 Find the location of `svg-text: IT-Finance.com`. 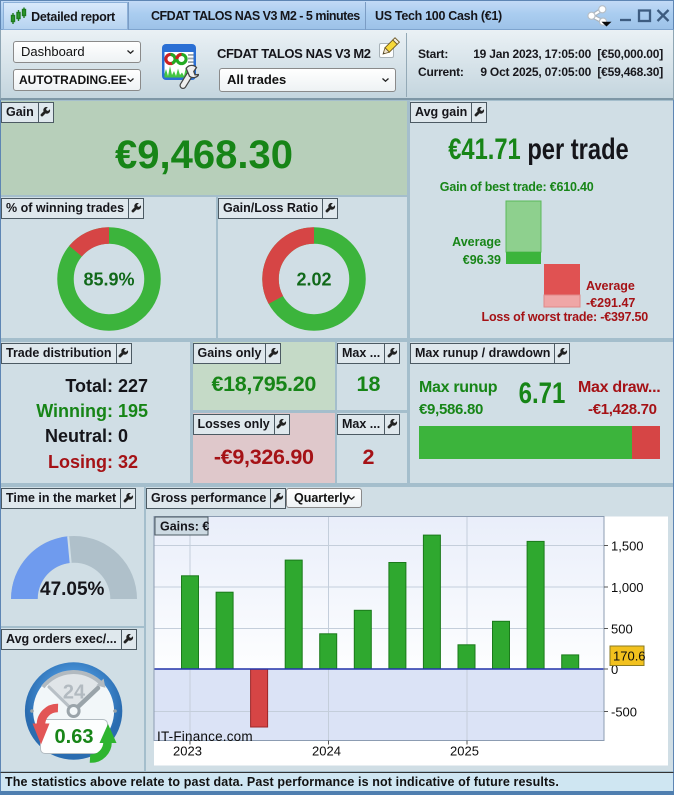

svg-text: IT-Finance.com is located at coordinates (205, 736).